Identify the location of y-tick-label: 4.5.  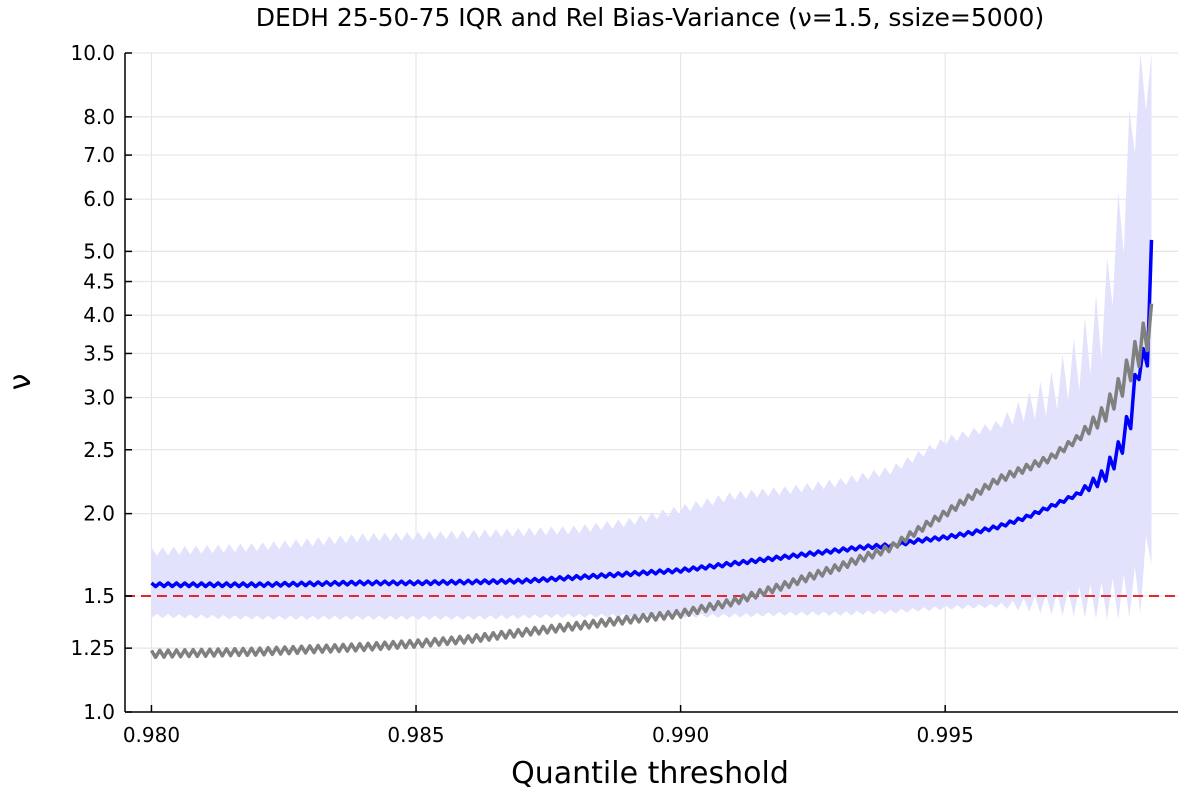
(99, 282).